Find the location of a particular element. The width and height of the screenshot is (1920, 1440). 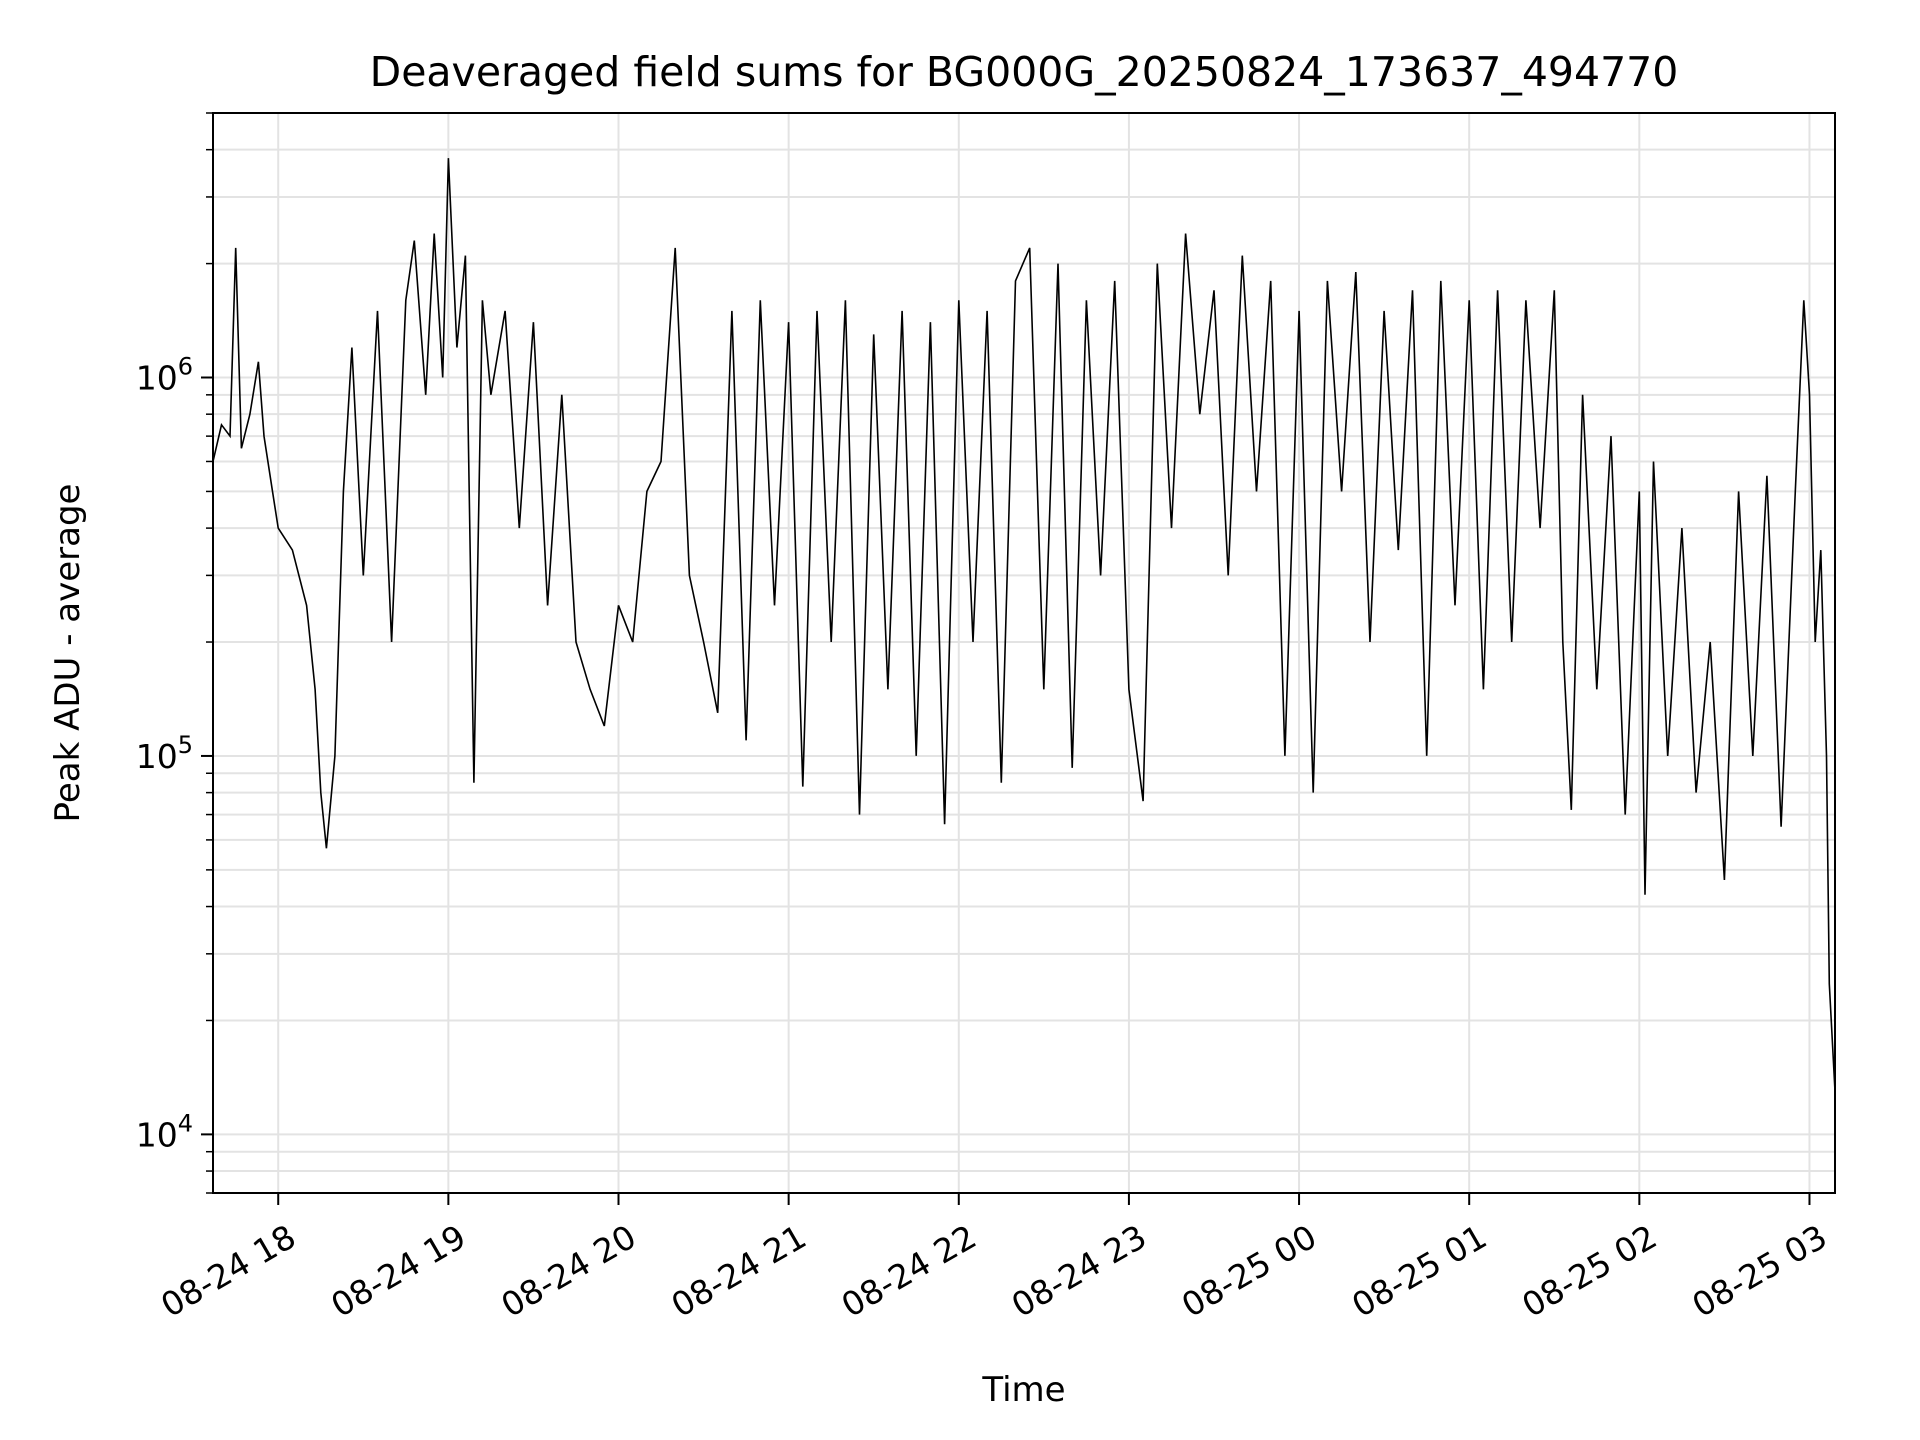

x-axis-label: Time is located at coordinates (1023, 1390).